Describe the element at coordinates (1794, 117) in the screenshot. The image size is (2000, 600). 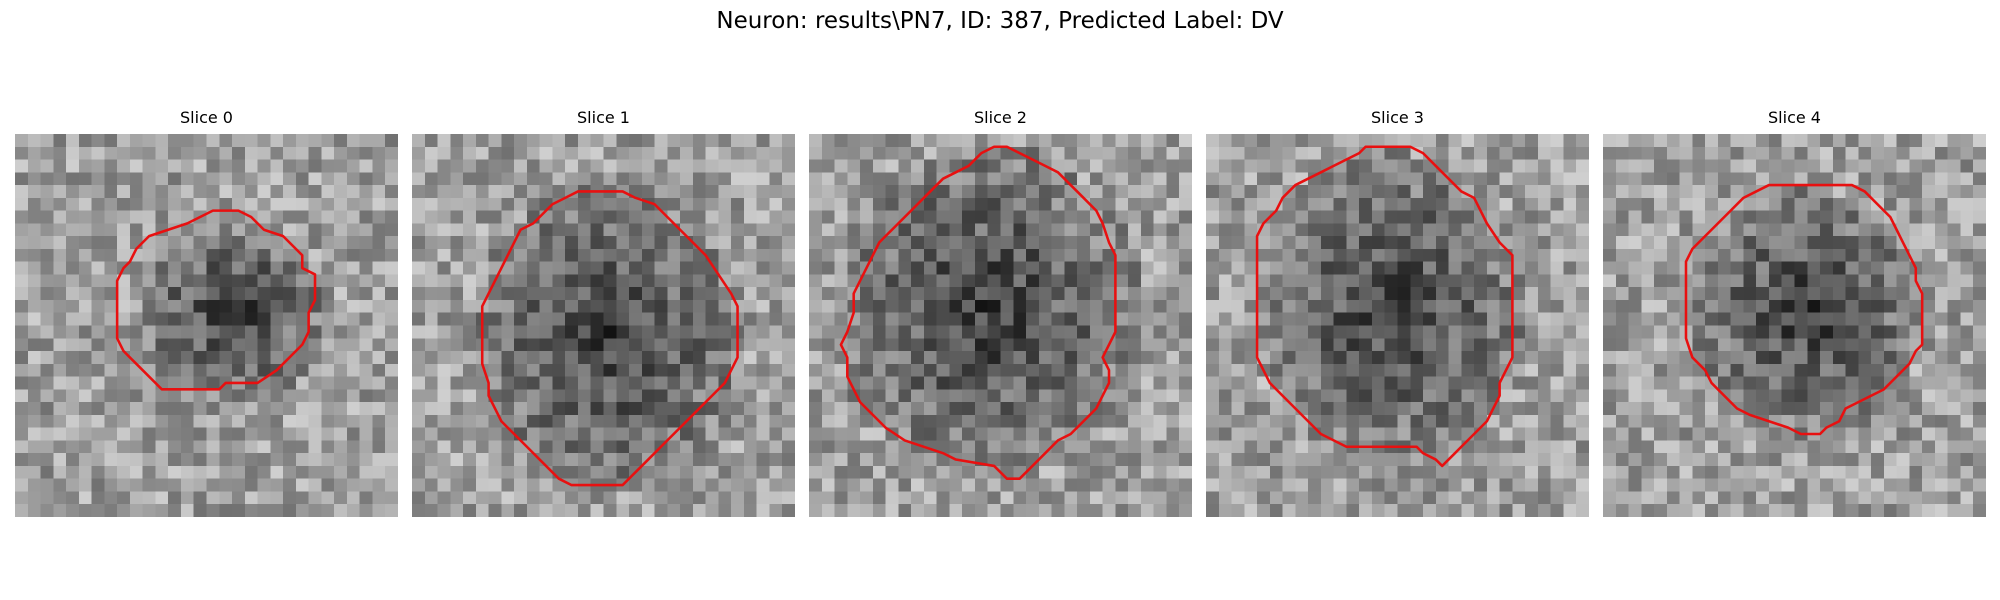
I see `slice-title: Slice 4` at that location.